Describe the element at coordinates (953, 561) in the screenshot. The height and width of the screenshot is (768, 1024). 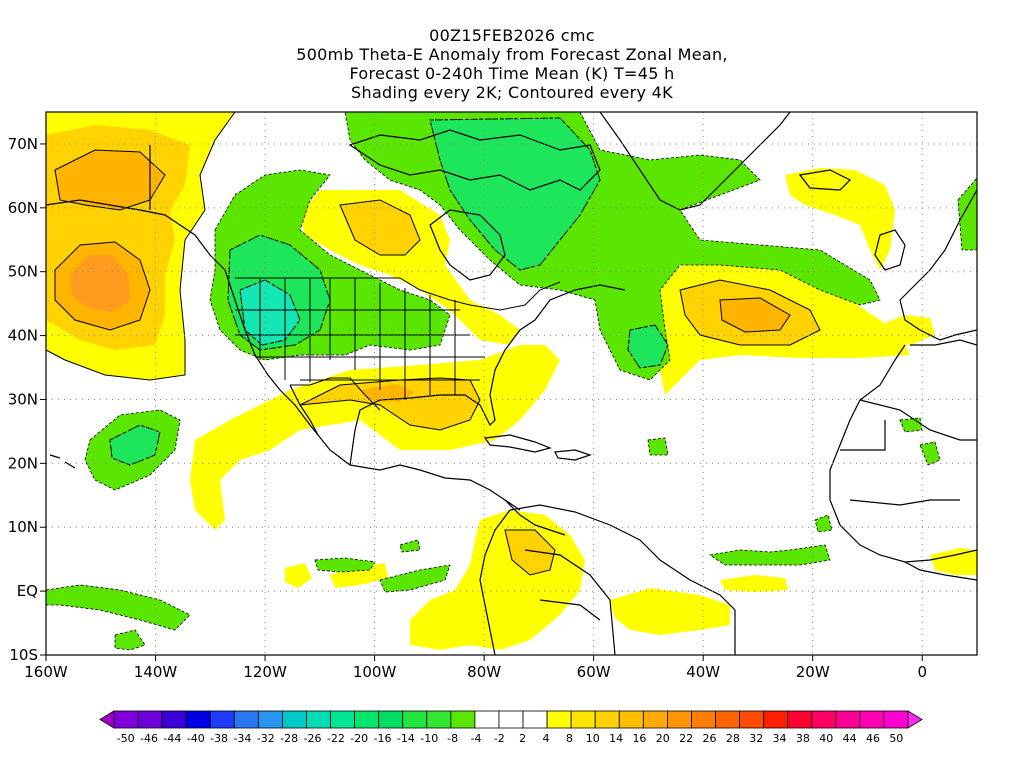
I see `shade-africa-pos` at that location.